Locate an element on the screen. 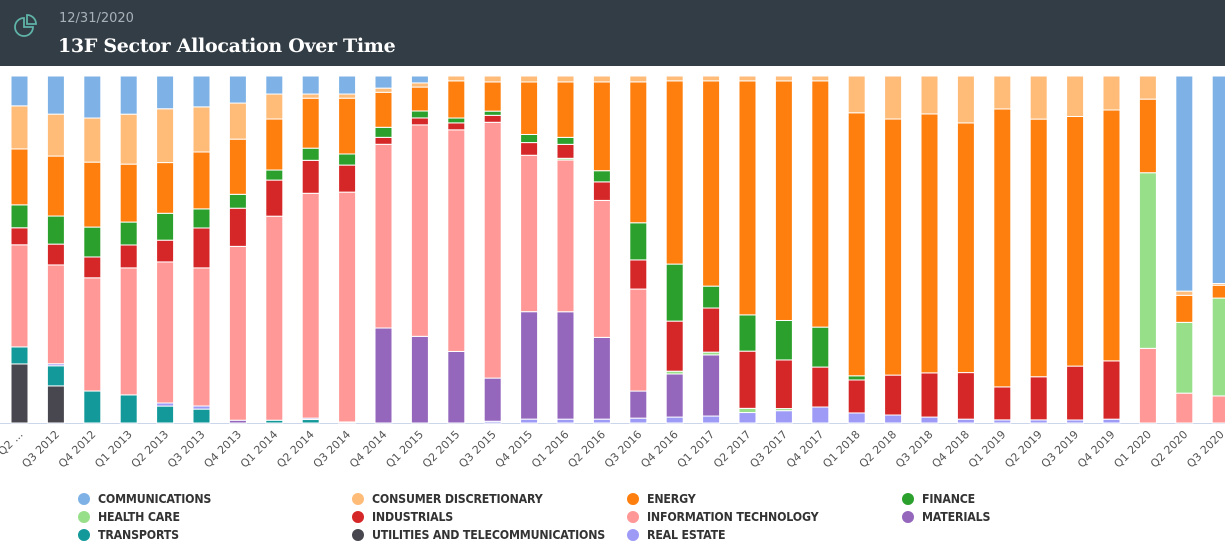 The width and height of the screenshot is (1225, 554). bar-q2-2015 is located at coordinates (456, 249).